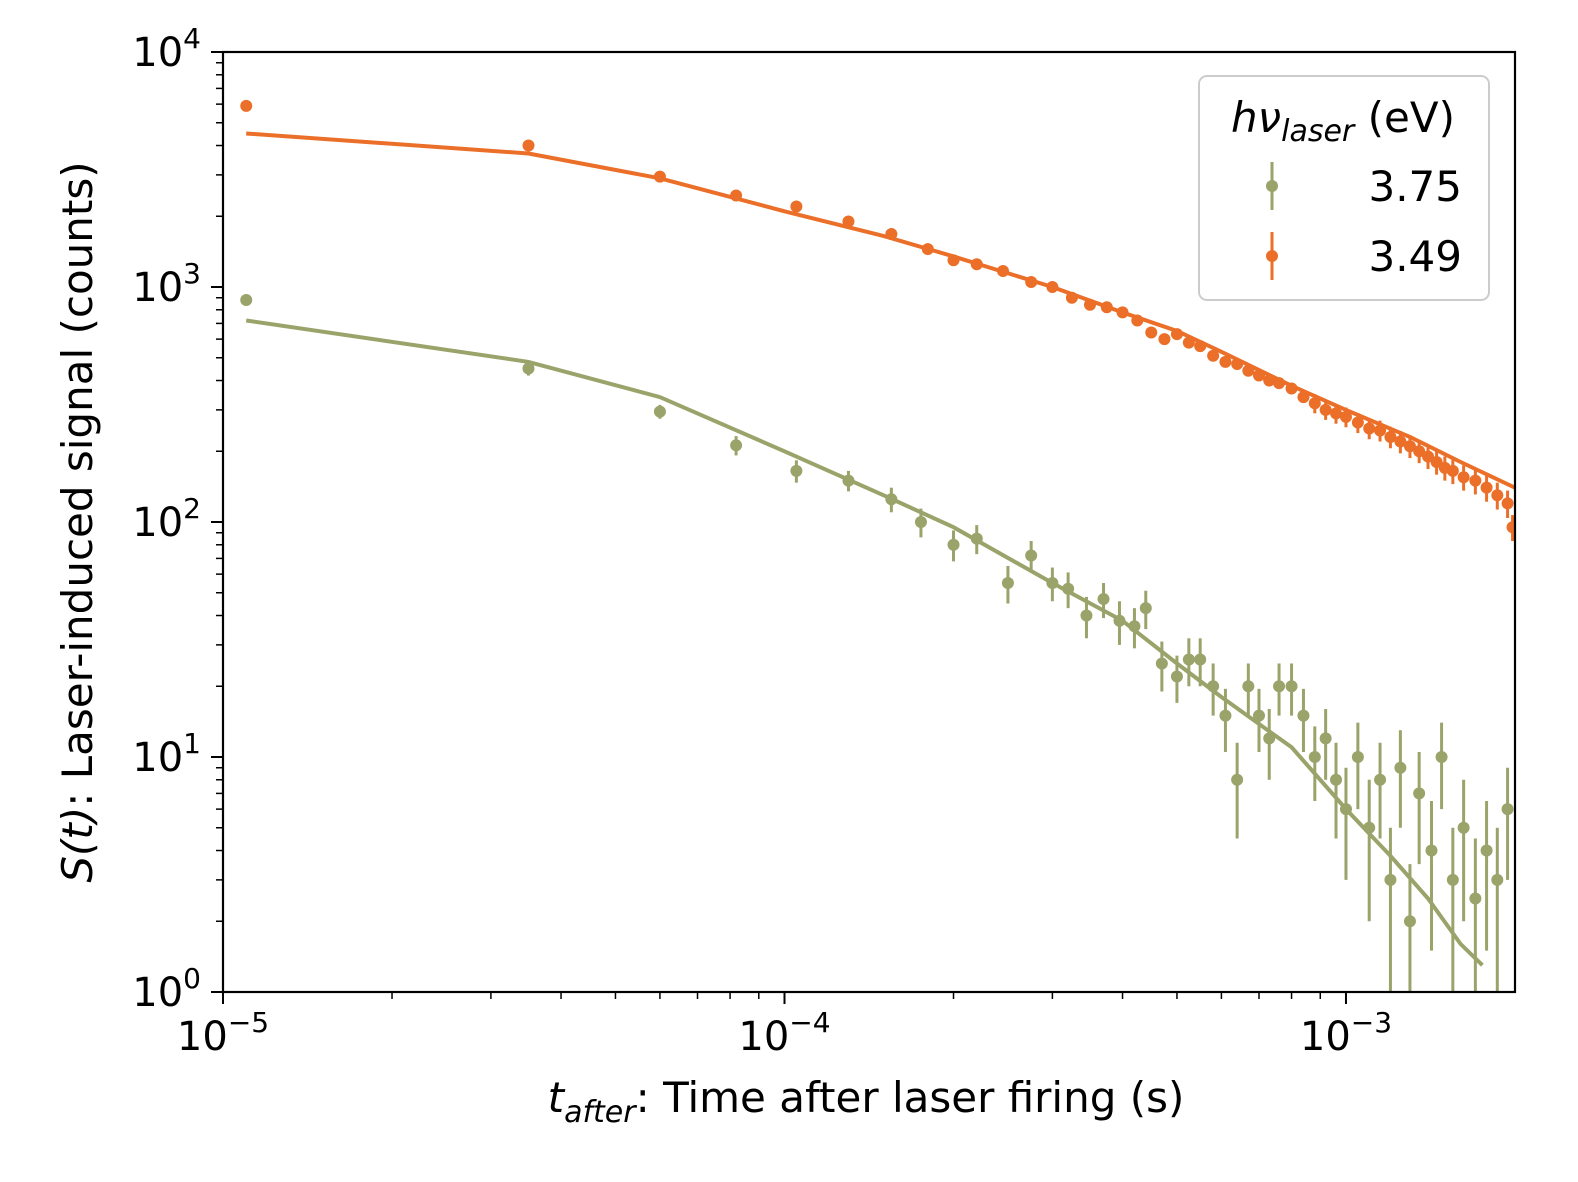 The height and width of the screenshot is (1182, 1578). What do you see at coordinates (1415, 186) in the screenshot?
I see `legend-label: 3.75` at bounding box center [1415, 186].